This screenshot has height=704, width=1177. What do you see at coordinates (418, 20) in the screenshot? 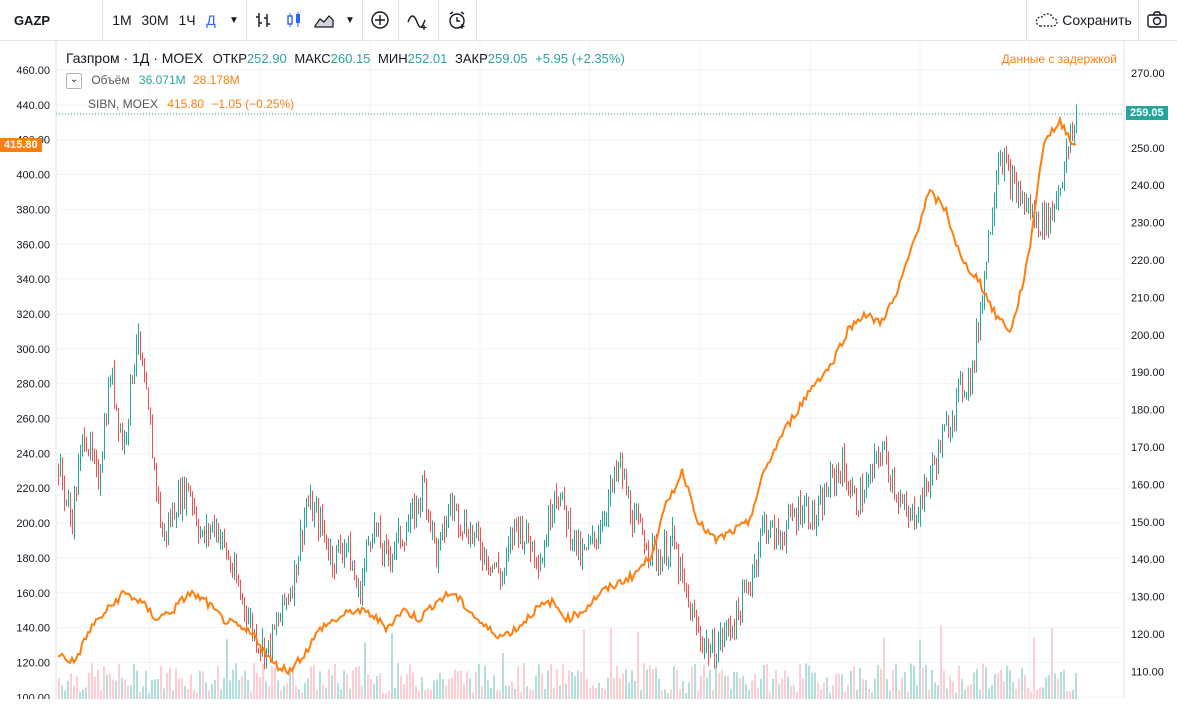
I see `indicators-icon` at bounding box center [418, 20].